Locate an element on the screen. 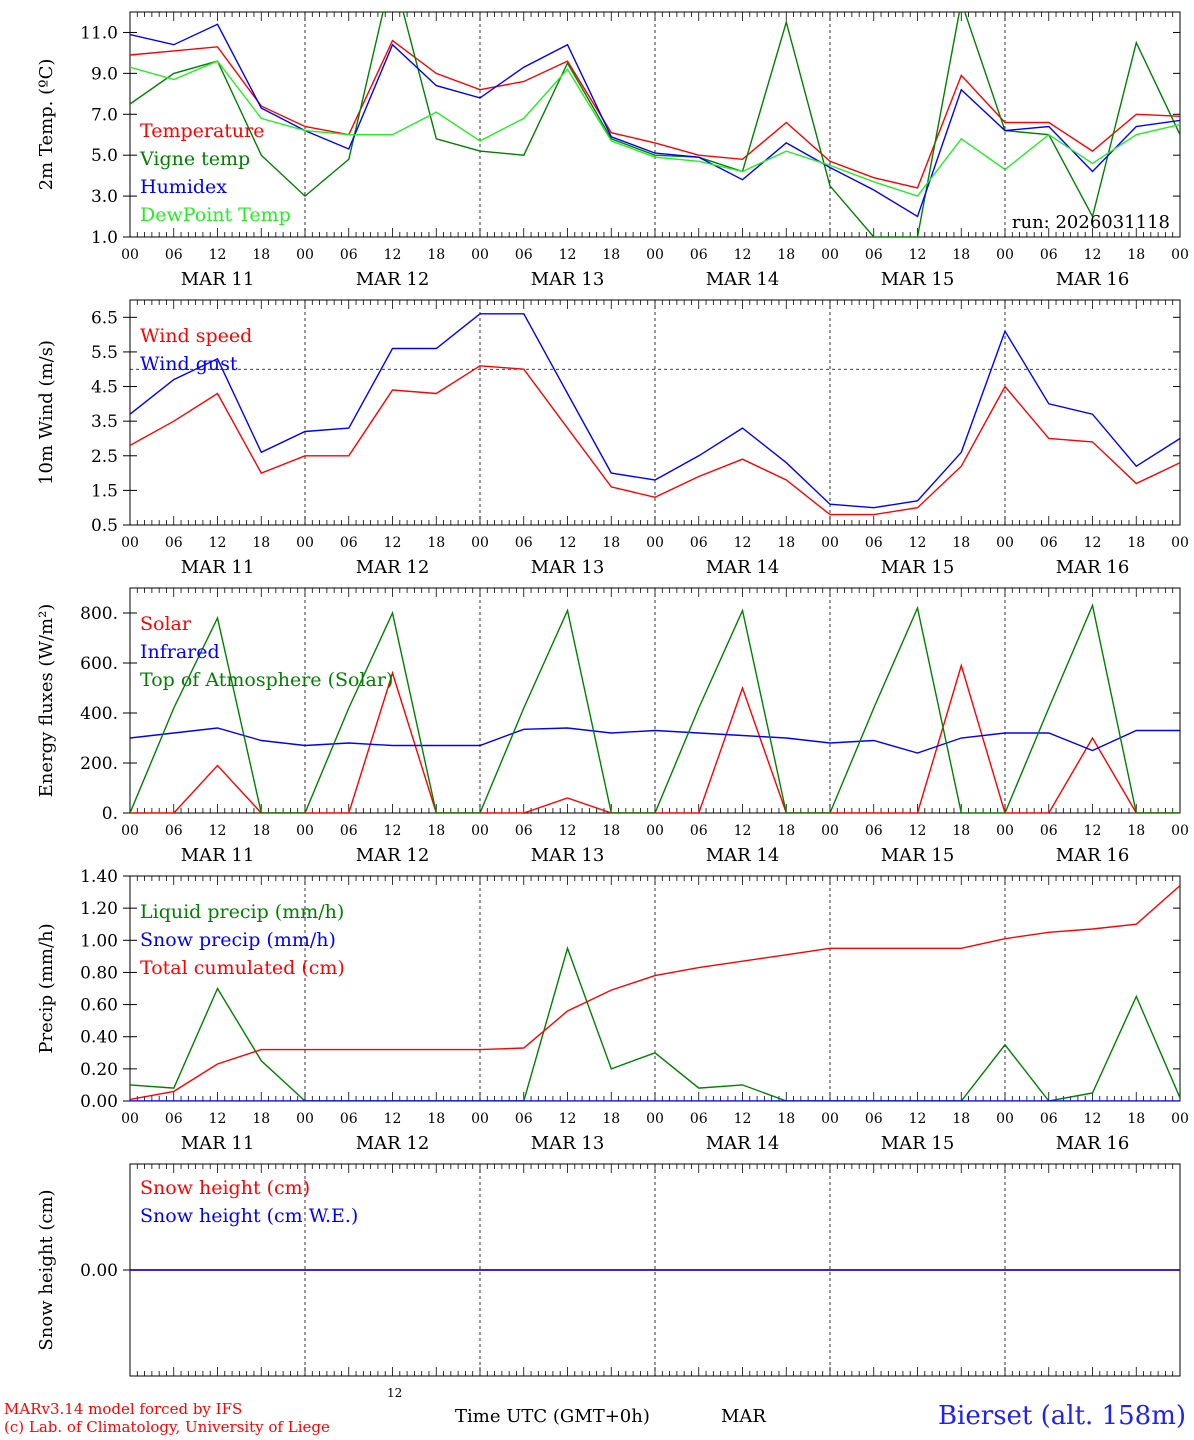  y-tick-label: 9.0 is located at coordinates (104, 74).